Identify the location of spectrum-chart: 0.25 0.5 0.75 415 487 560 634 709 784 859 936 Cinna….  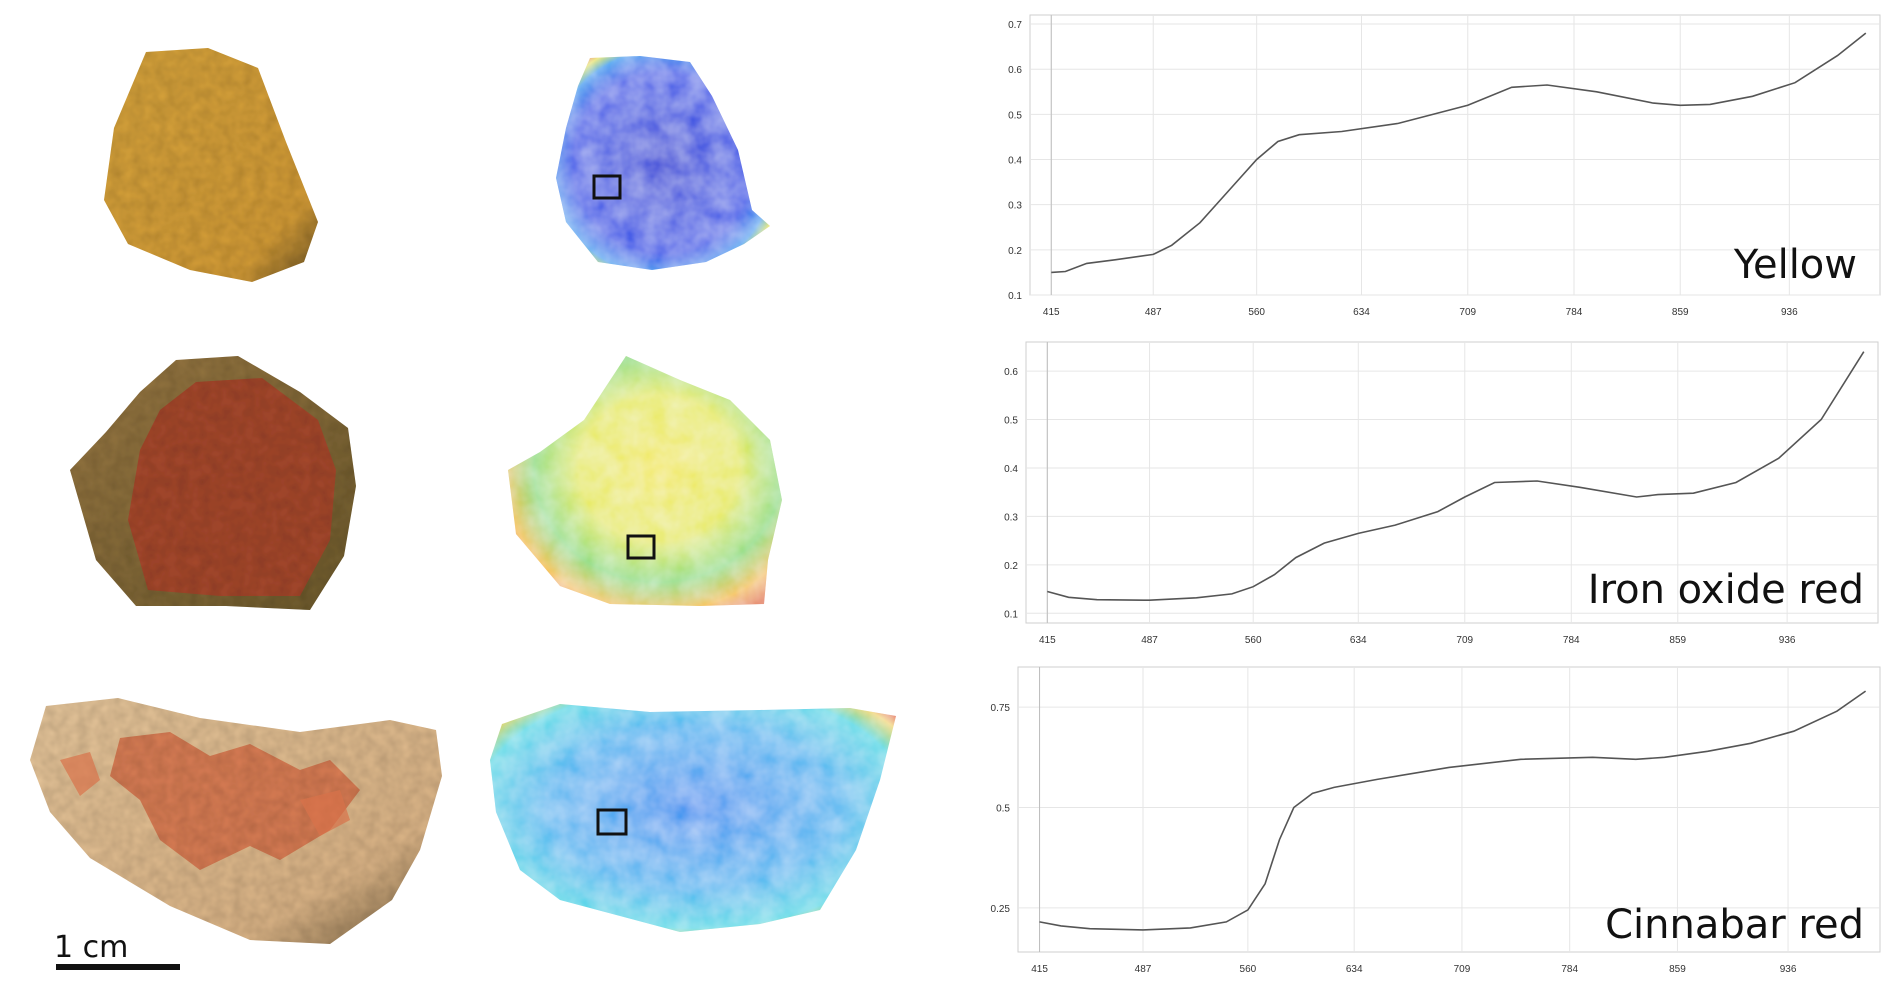
(1436, 820).